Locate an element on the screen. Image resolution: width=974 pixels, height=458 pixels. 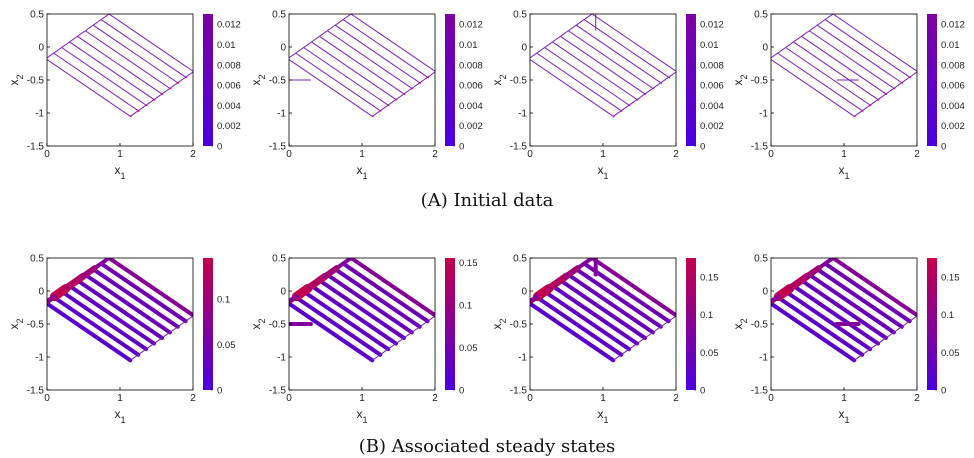
caption-steady-states: (B) Associated steady states is located at coordinates (487, 446).